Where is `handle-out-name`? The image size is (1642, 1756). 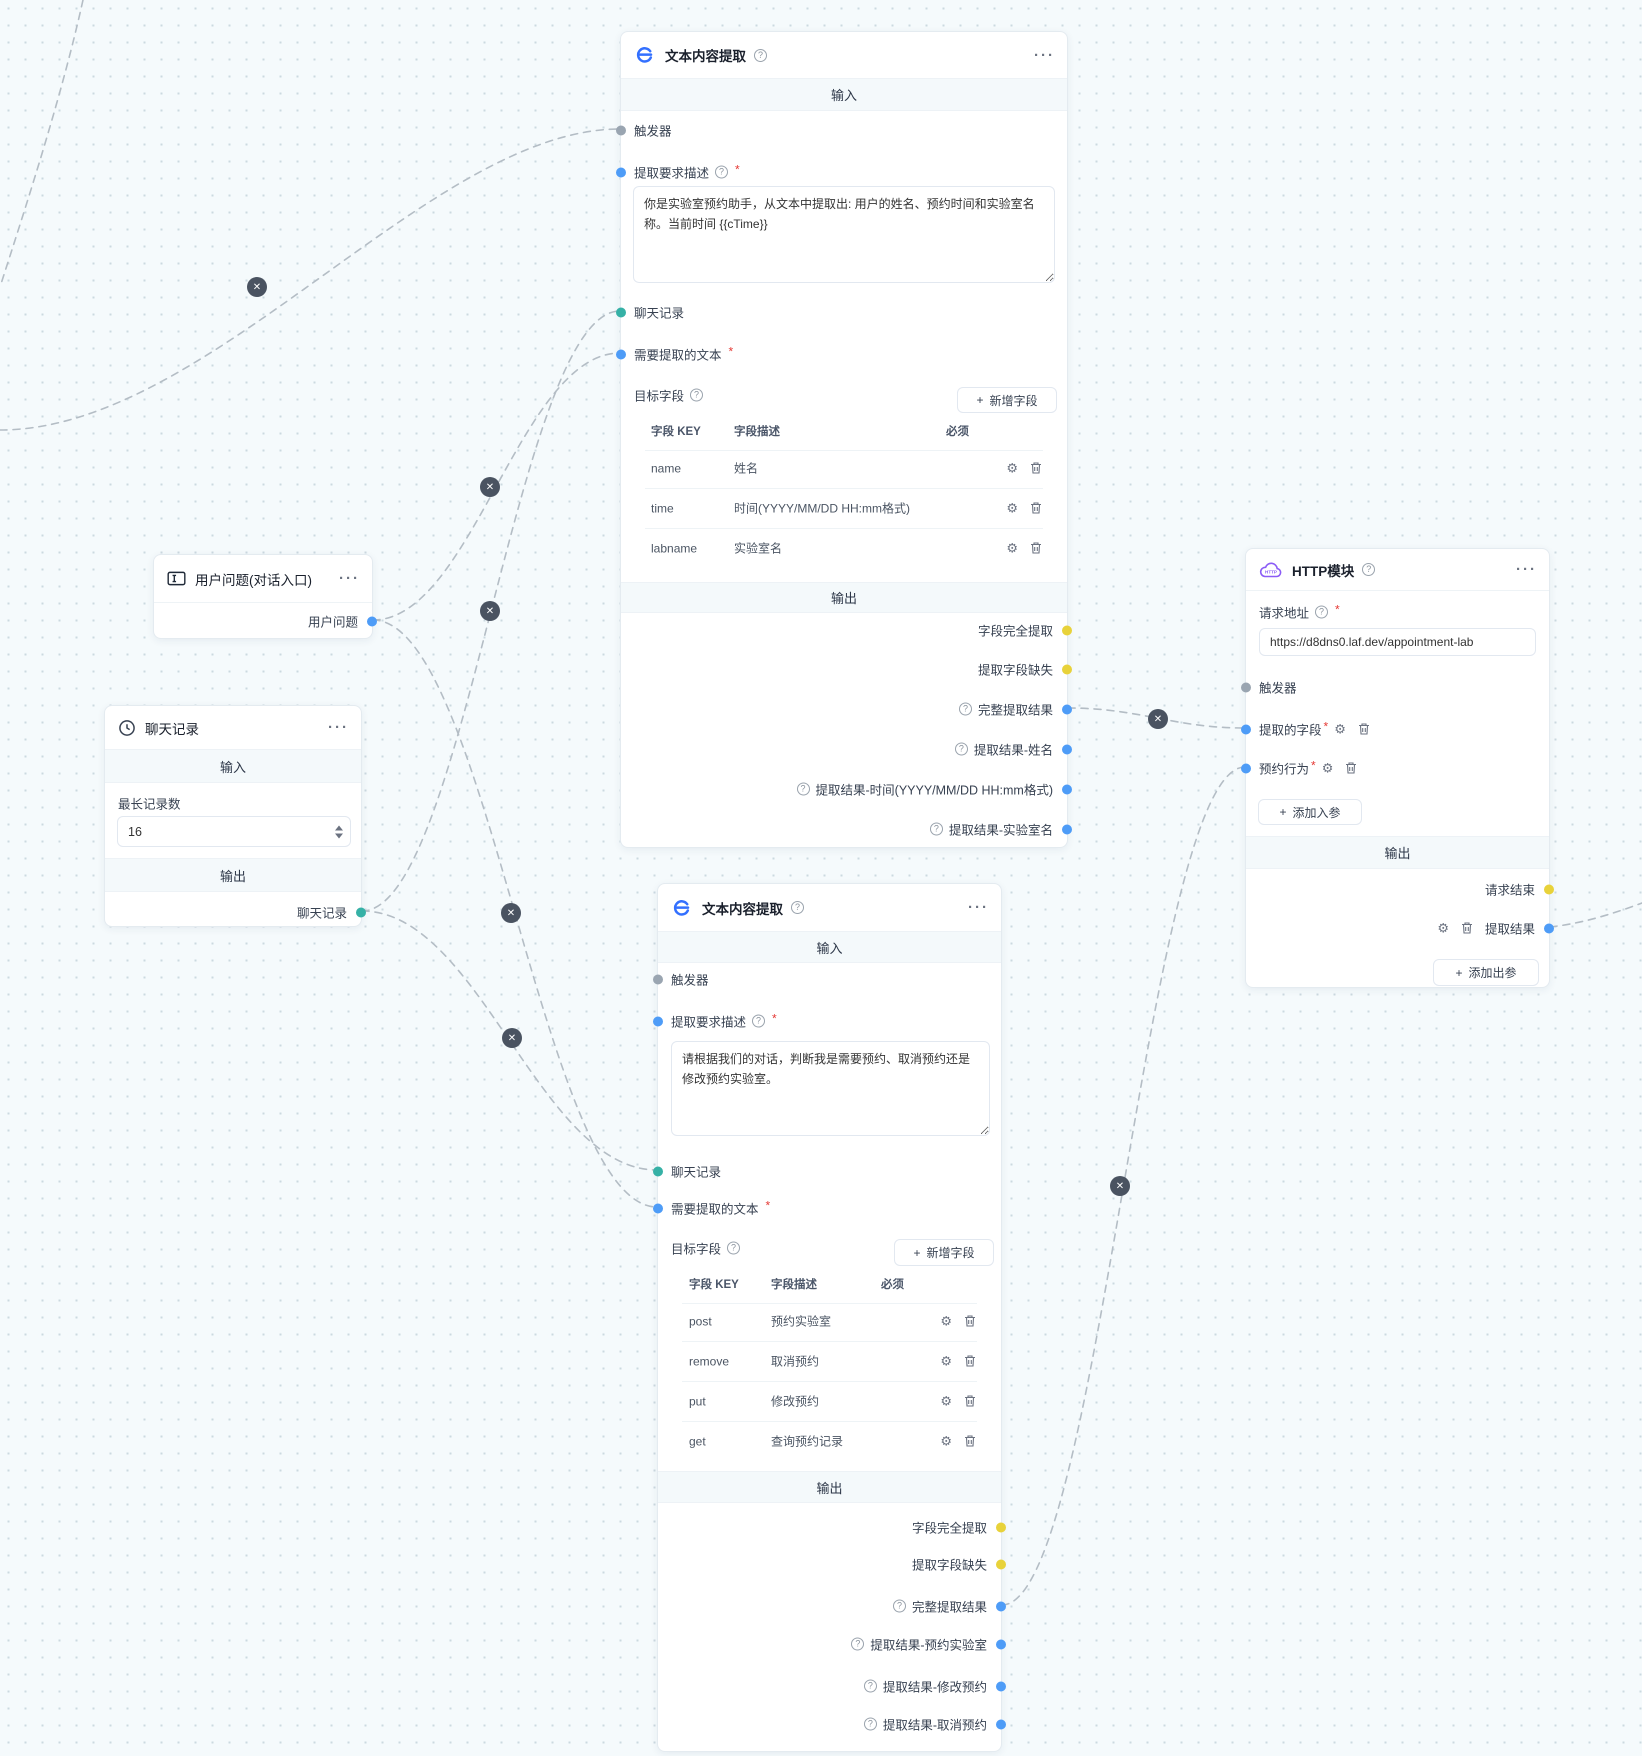
handle-out-name is located at coordinates (1067, 749).